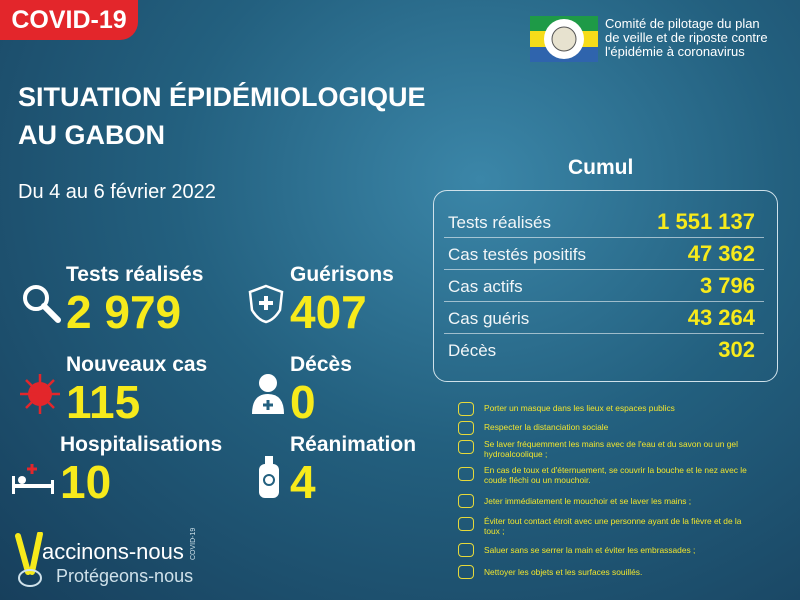 The image size is (800, 600). I want to click on cumul-value: 43 264, so click(721, 317).